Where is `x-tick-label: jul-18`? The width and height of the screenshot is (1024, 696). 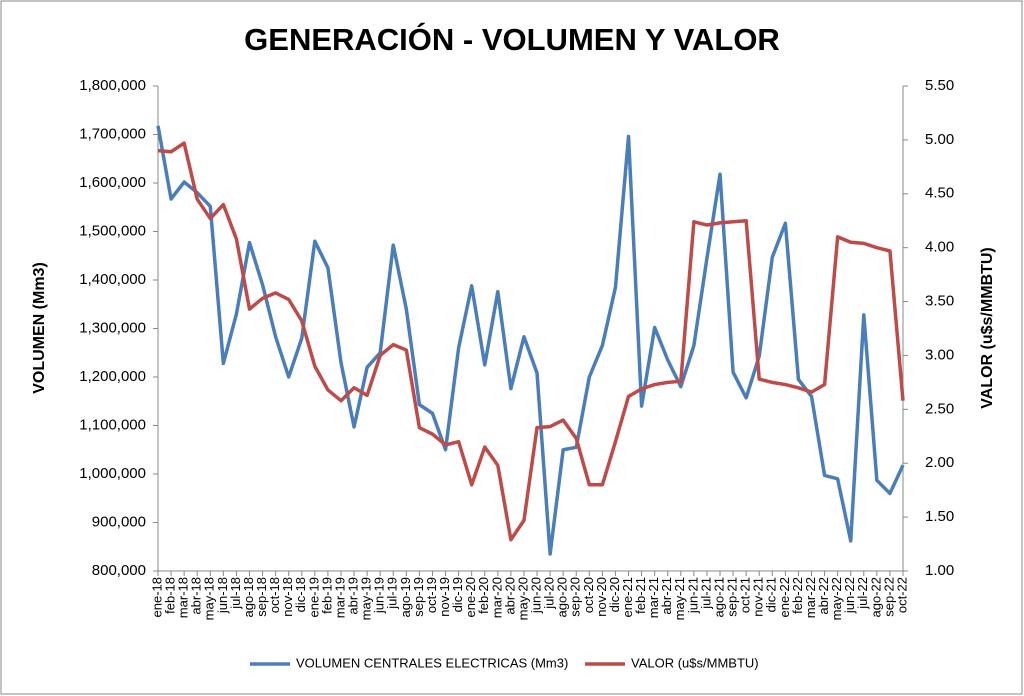 x-tick-label: jul-18 is located at coordinates (235, 593).